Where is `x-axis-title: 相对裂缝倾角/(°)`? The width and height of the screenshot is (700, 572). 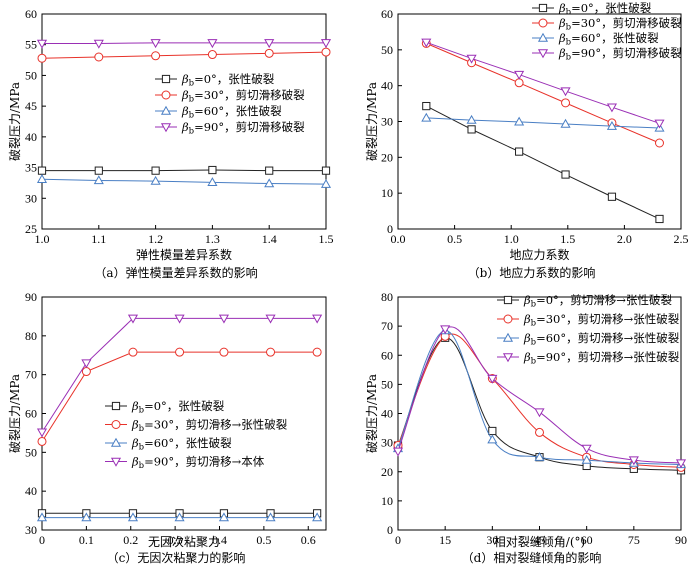
x-axis-title: 相对裂缝倾角/(°) is located at coordinates (539, 541).